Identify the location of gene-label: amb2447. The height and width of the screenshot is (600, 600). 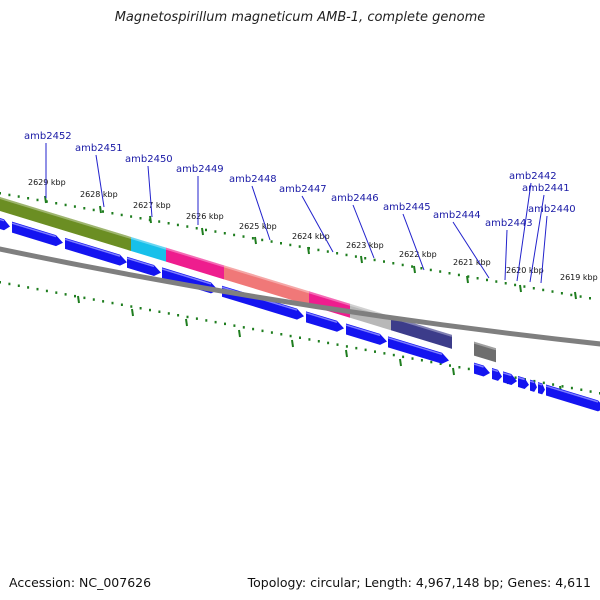
(303, 189).